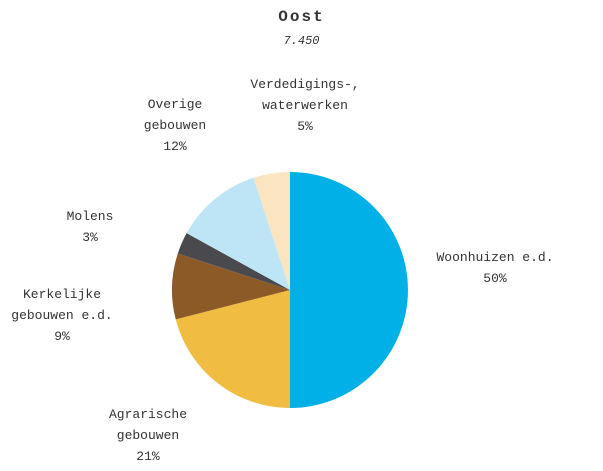  I want to click on value-label: 12%, so click(175, 146).